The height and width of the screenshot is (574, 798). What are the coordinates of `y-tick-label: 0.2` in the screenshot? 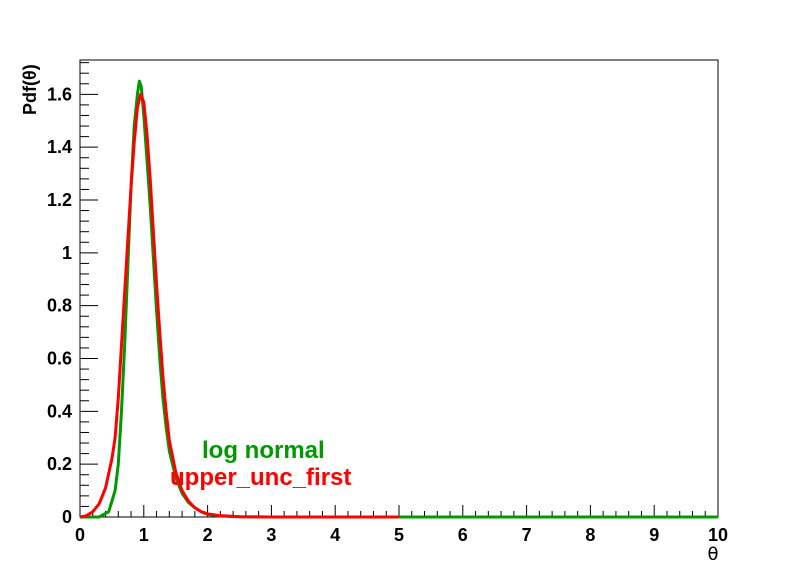 It's located at (59, 464).